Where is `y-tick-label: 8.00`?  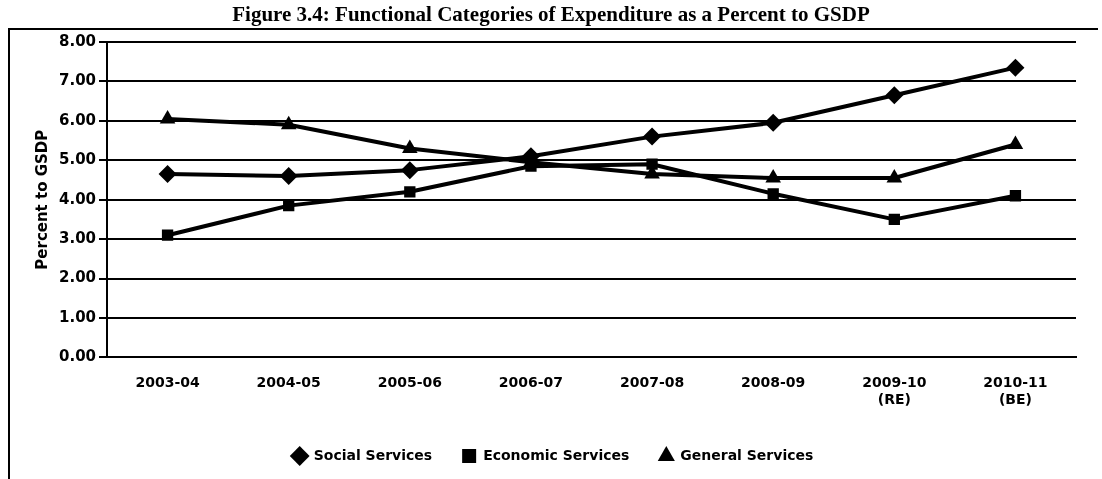 y-tick-label: 8.00 is located at coordinates (77, 40).